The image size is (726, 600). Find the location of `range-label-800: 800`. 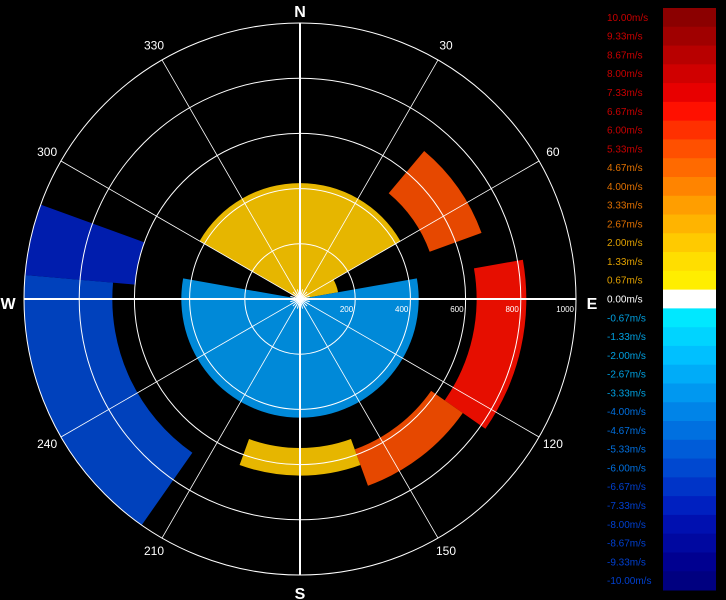

range-label-800: 800 is located at coordinates (512, 309).